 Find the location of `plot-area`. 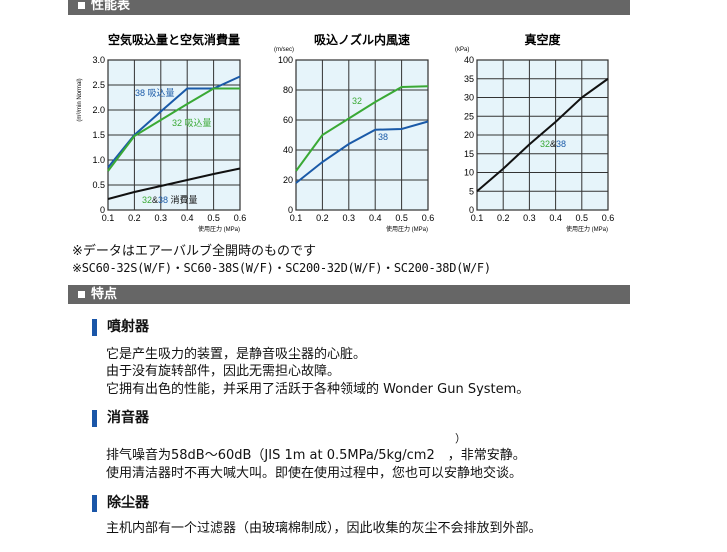

plot-area is located at coordinates (362, 135).